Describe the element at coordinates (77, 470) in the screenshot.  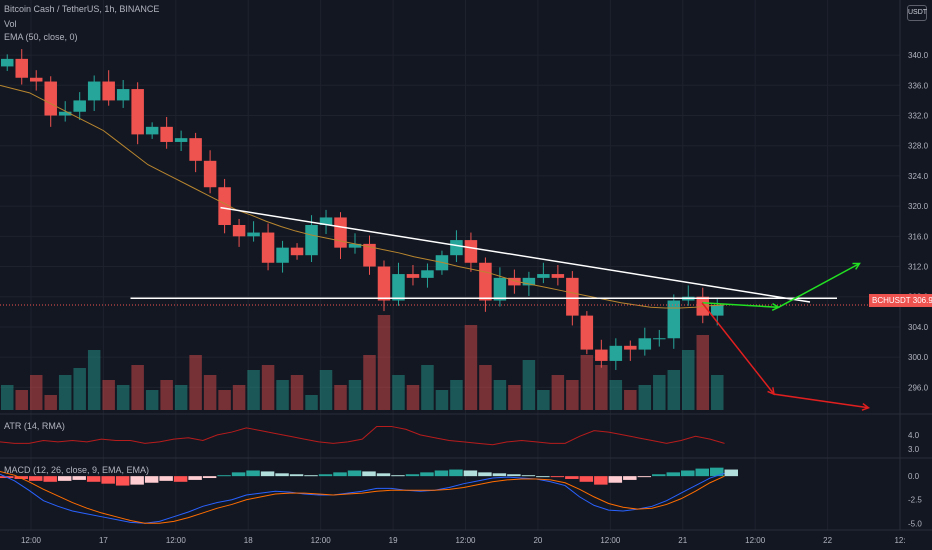
I see `macd-legend: MACD (12, 26, close, 9, EMA, EMA)` at that location.